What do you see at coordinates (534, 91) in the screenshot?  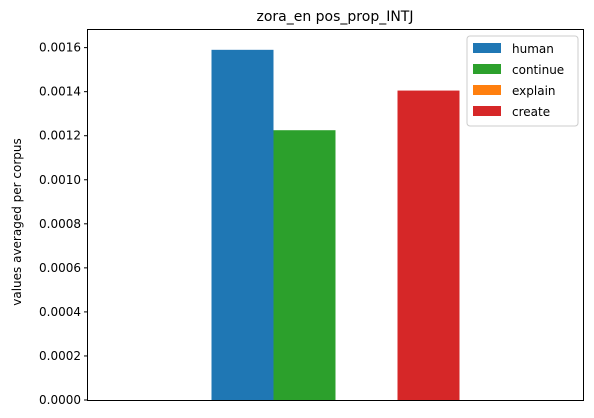 I see `legend-label-explain: explain` at bounding box center [534, 91].